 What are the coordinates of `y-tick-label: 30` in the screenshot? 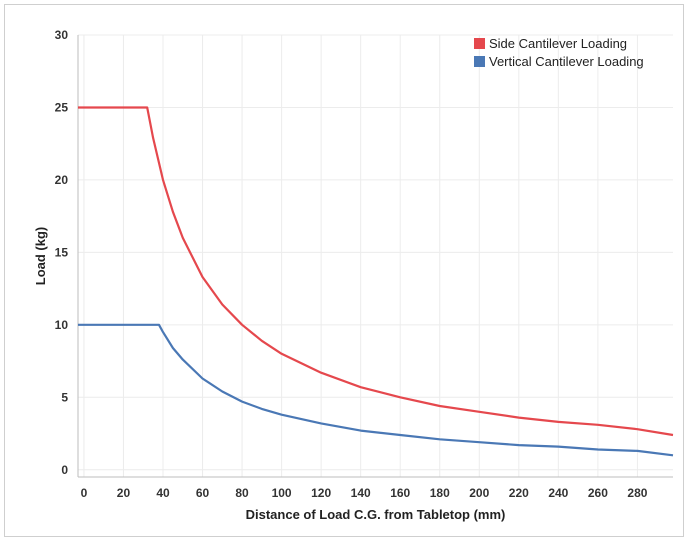 It's located at (62, 35).